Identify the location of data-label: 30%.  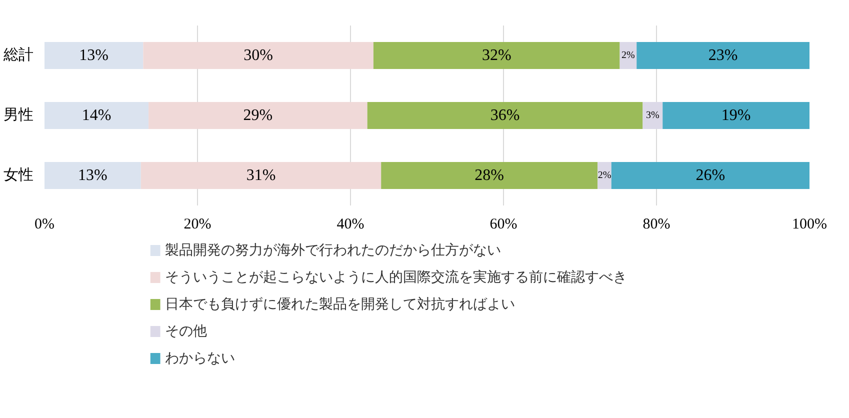
(258, 55).